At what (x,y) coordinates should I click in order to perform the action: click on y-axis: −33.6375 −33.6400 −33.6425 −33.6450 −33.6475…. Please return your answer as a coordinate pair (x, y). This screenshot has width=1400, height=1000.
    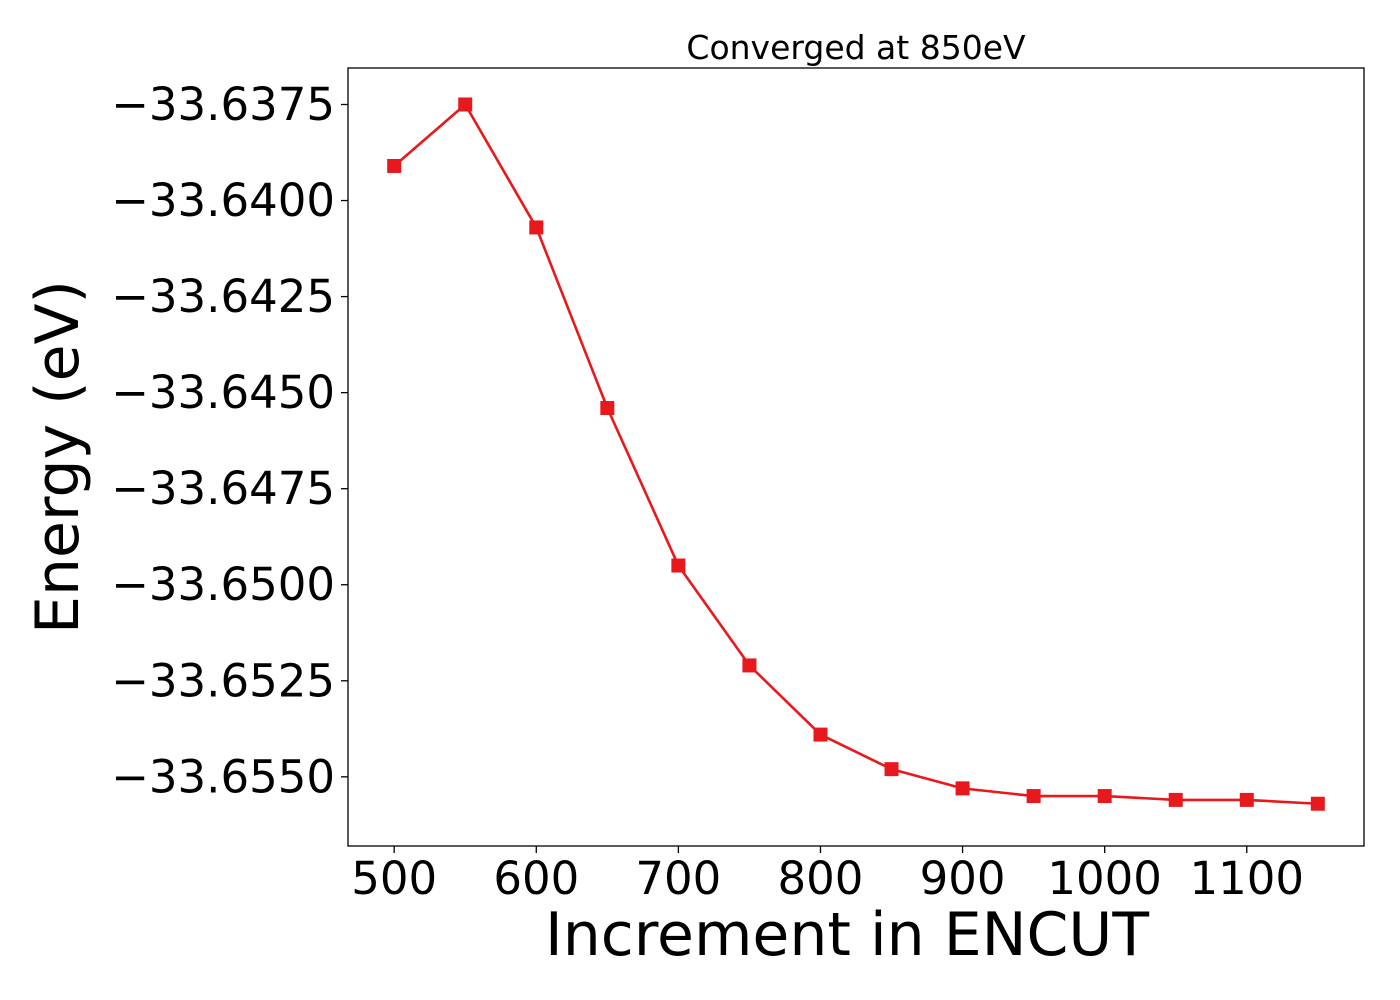
    Looking at the image, I should click on (229, 440).